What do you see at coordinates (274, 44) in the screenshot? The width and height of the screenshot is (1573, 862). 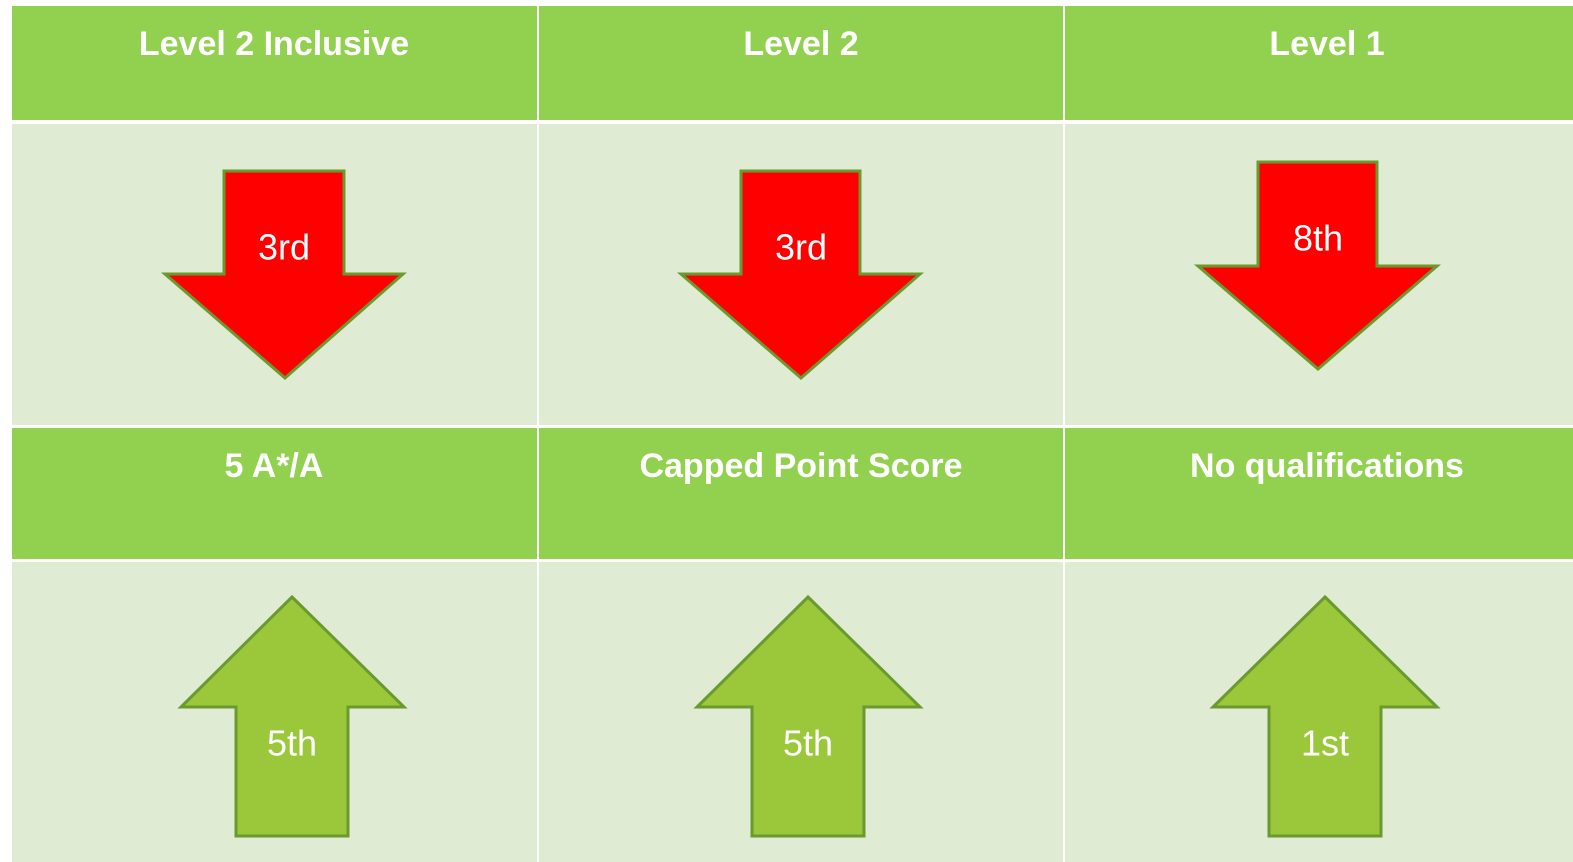 I see `header-text: Level 2 Inclusive` at bounding box center [274, 44].